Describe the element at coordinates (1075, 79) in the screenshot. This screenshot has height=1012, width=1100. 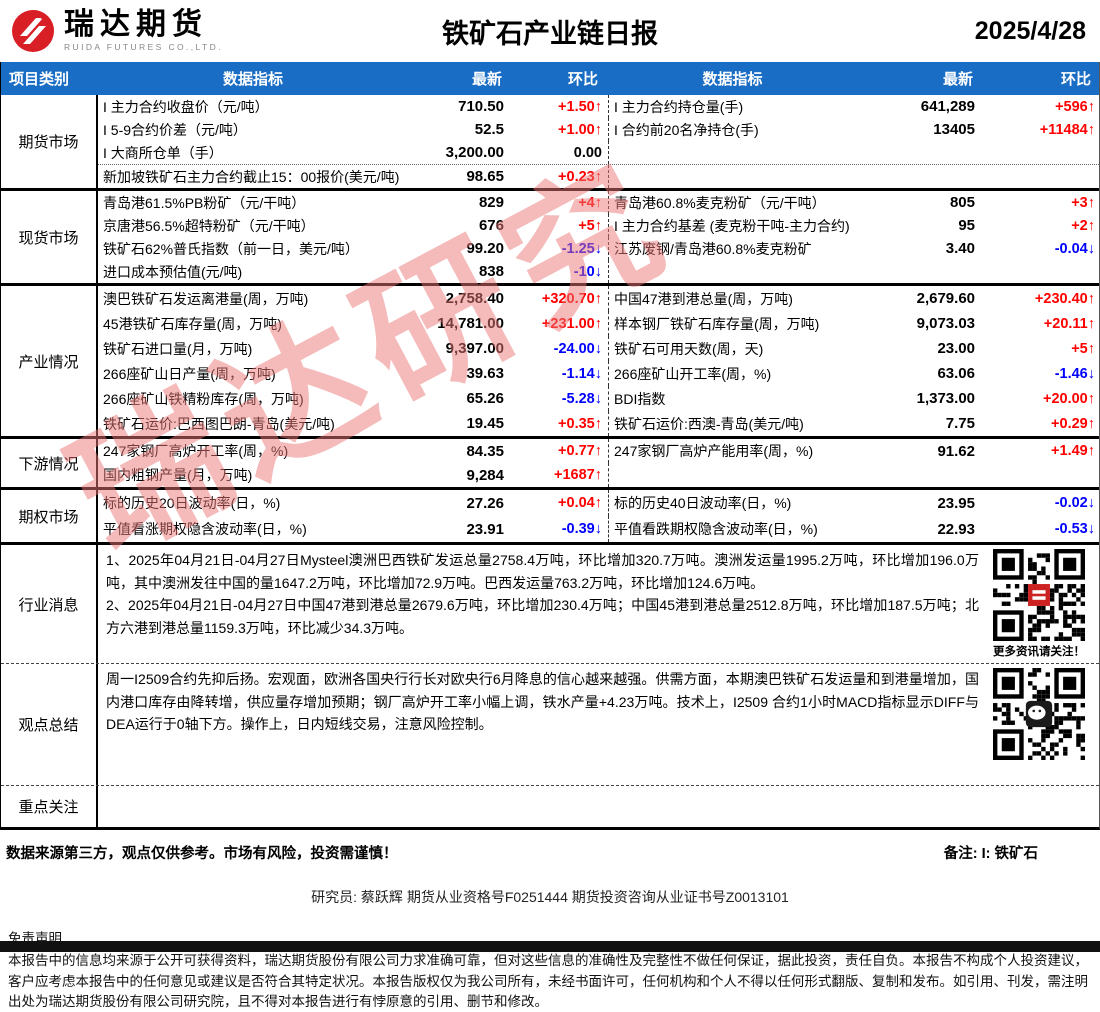
I see `col-header-change-right: 环比` at that location.